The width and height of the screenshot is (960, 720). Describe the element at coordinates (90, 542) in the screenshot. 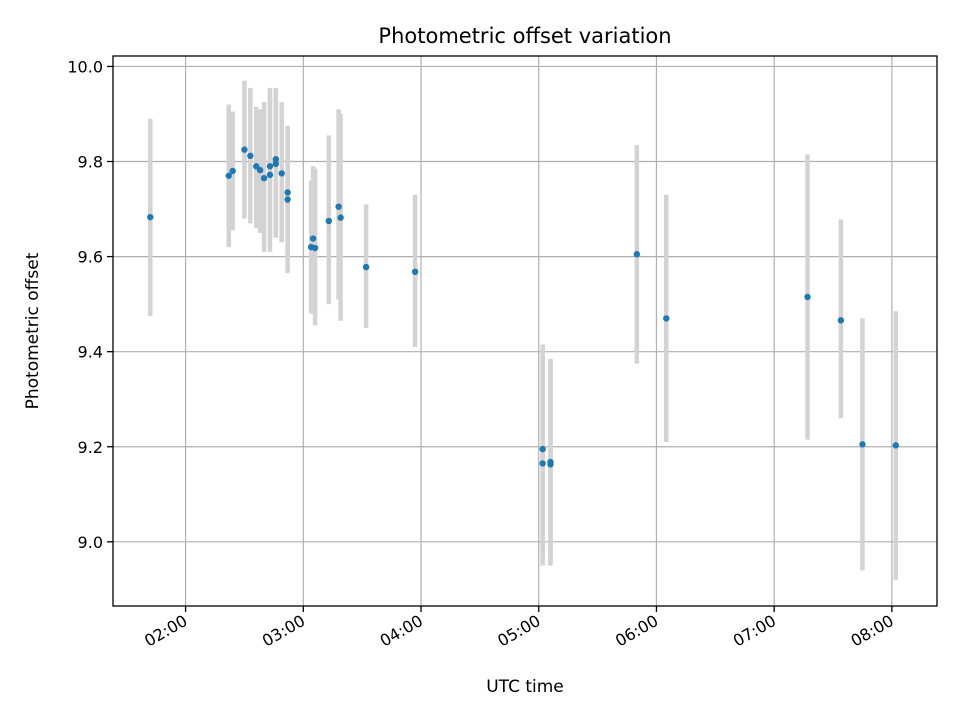

I see `y-tick-label: 9.0` at that location.